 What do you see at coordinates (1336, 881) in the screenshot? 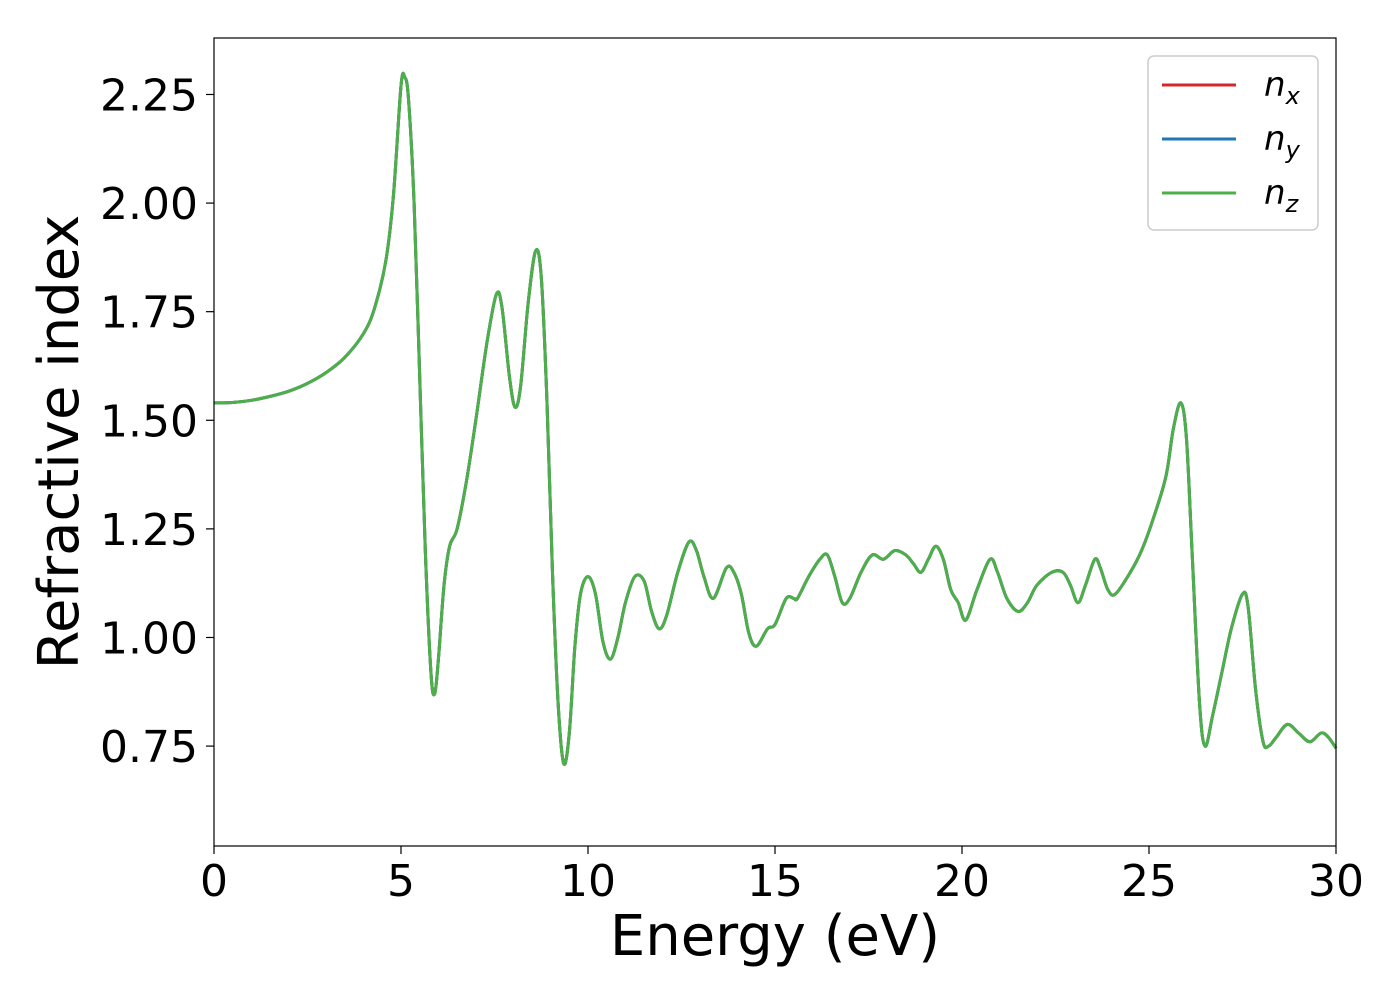
I see `x-tick-label: 30` at bounding box center [1336, 881].